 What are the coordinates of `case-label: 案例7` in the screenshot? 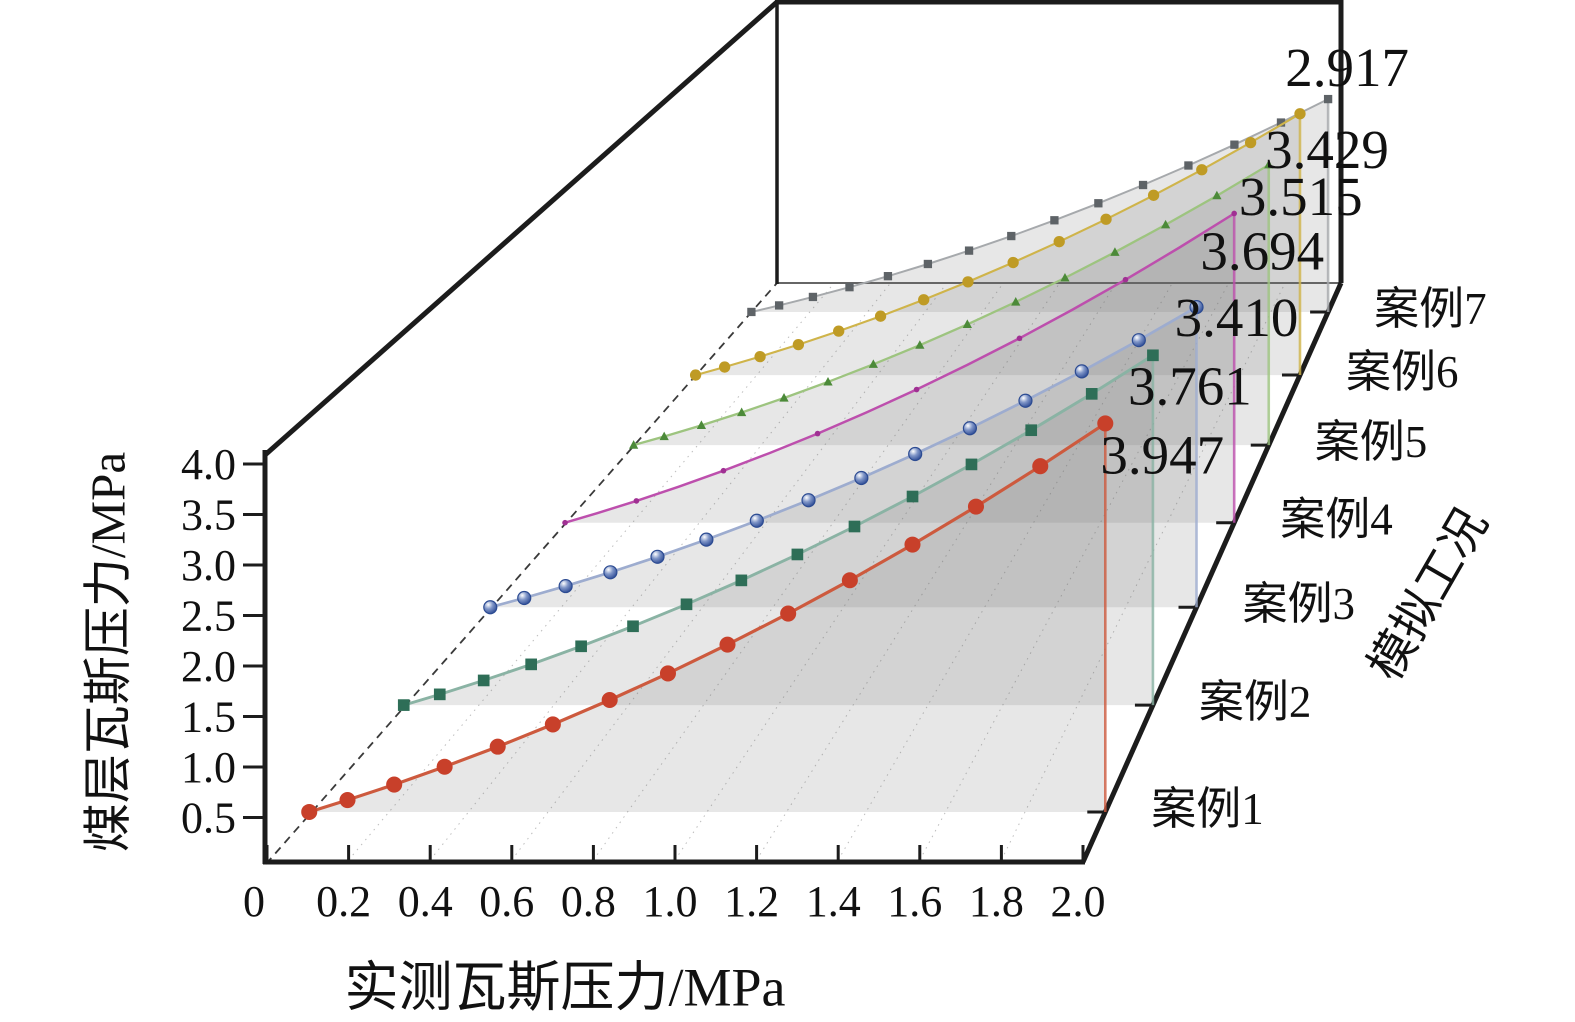 It's located at (1430, 309).